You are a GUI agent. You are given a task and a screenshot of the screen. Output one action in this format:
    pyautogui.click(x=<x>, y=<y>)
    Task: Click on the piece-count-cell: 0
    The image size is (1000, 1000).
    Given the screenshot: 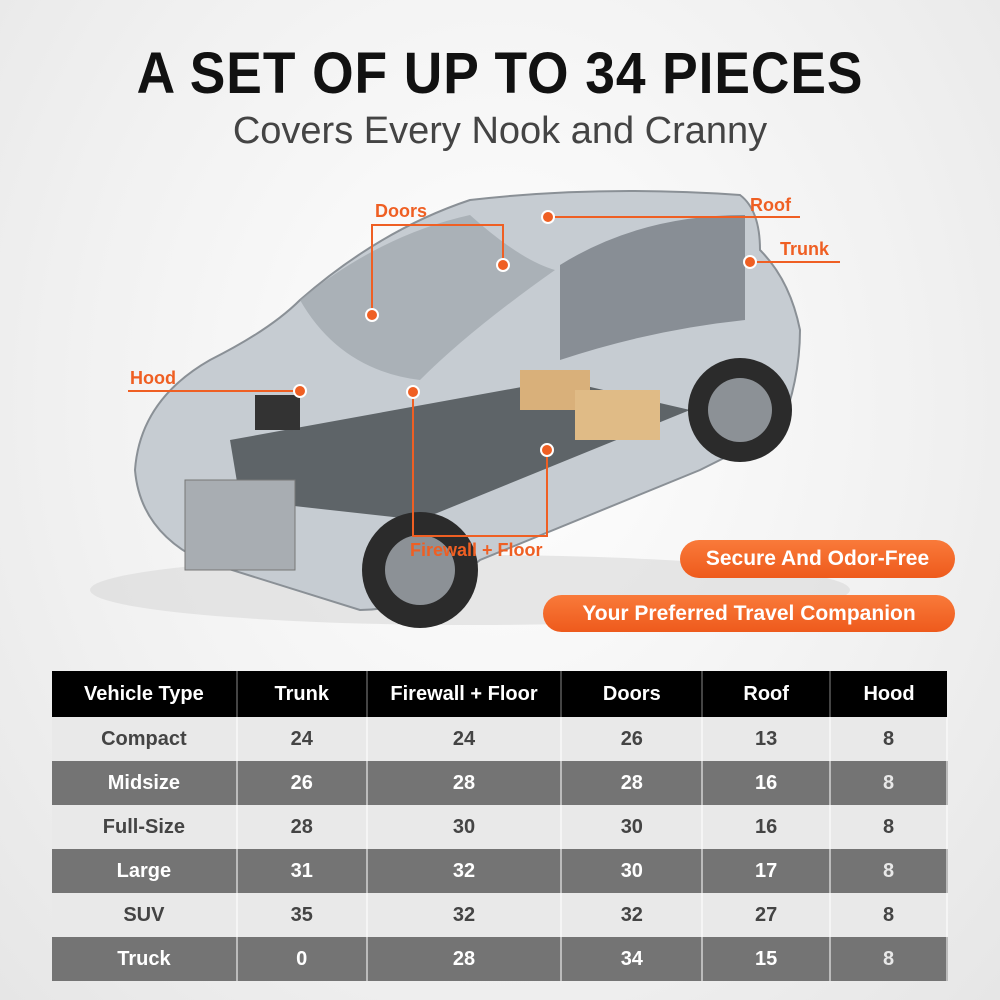 What is the action you would take?
    pyautogui.click(x=302, y=959)
    